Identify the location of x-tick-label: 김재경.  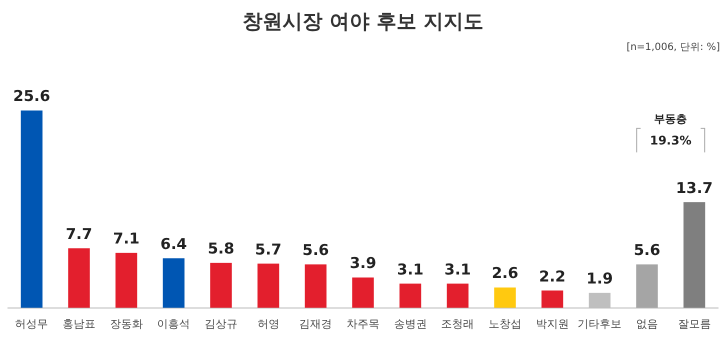
(315, 323).